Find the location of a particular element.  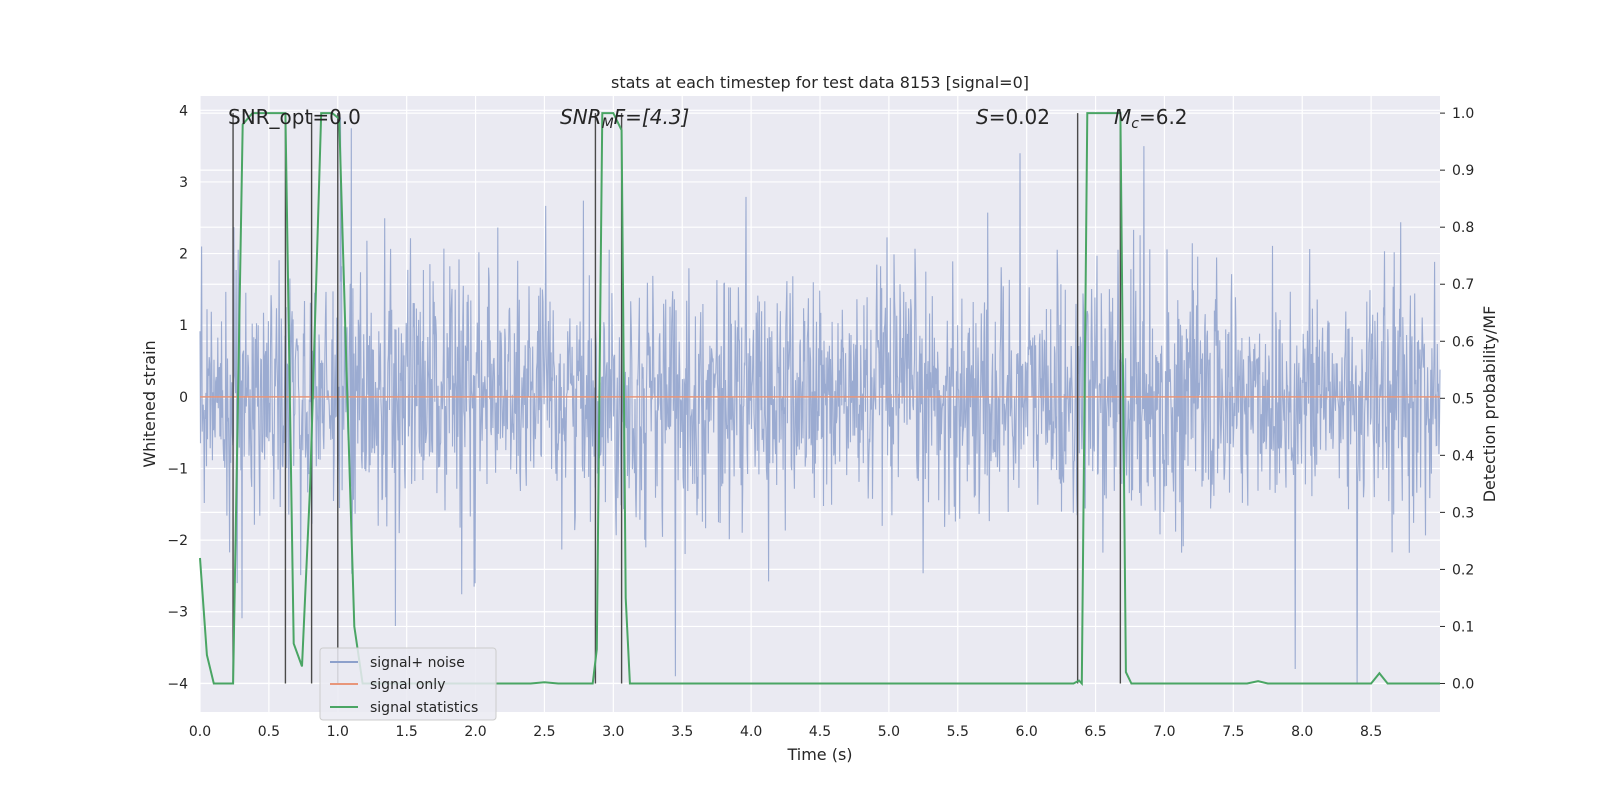

x-tick-label: 1.0 is located at coordinates (338, 732).